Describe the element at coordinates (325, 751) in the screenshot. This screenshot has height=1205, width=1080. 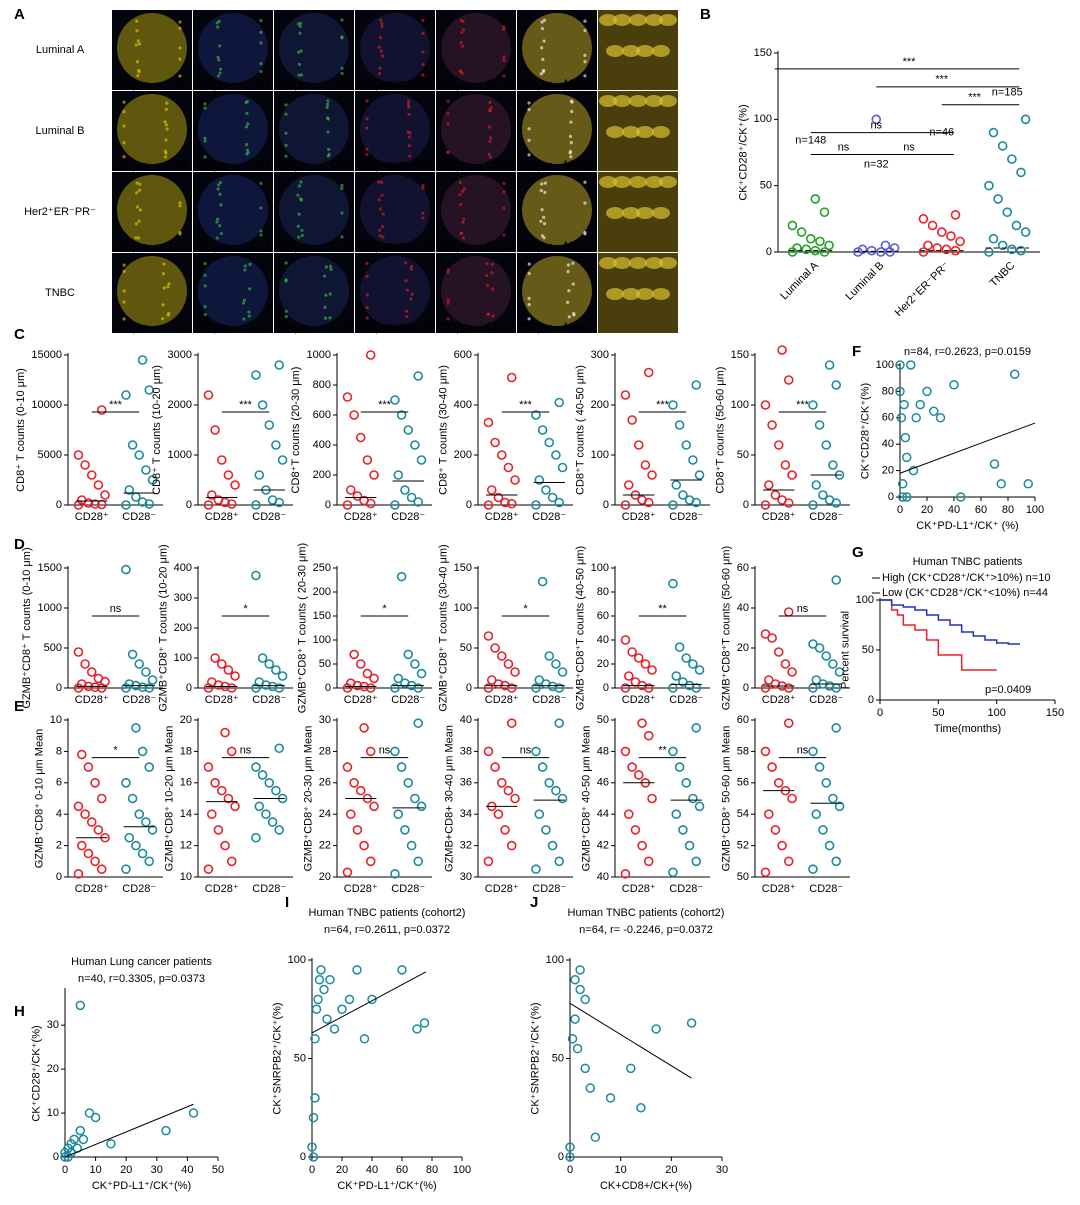
I see `y-tick-label: 28` at that location.